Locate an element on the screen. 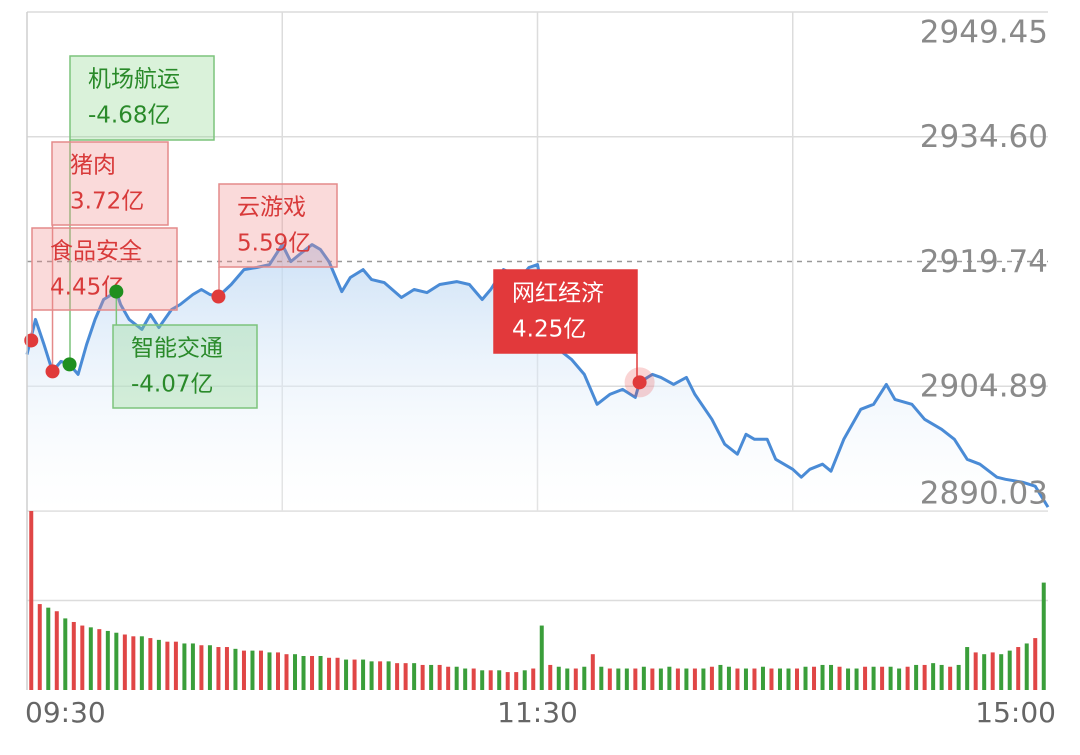 The width and height of the screenshot is (1080, 755). annotation-title: 猪肉 is located at coordinates (93, 166).